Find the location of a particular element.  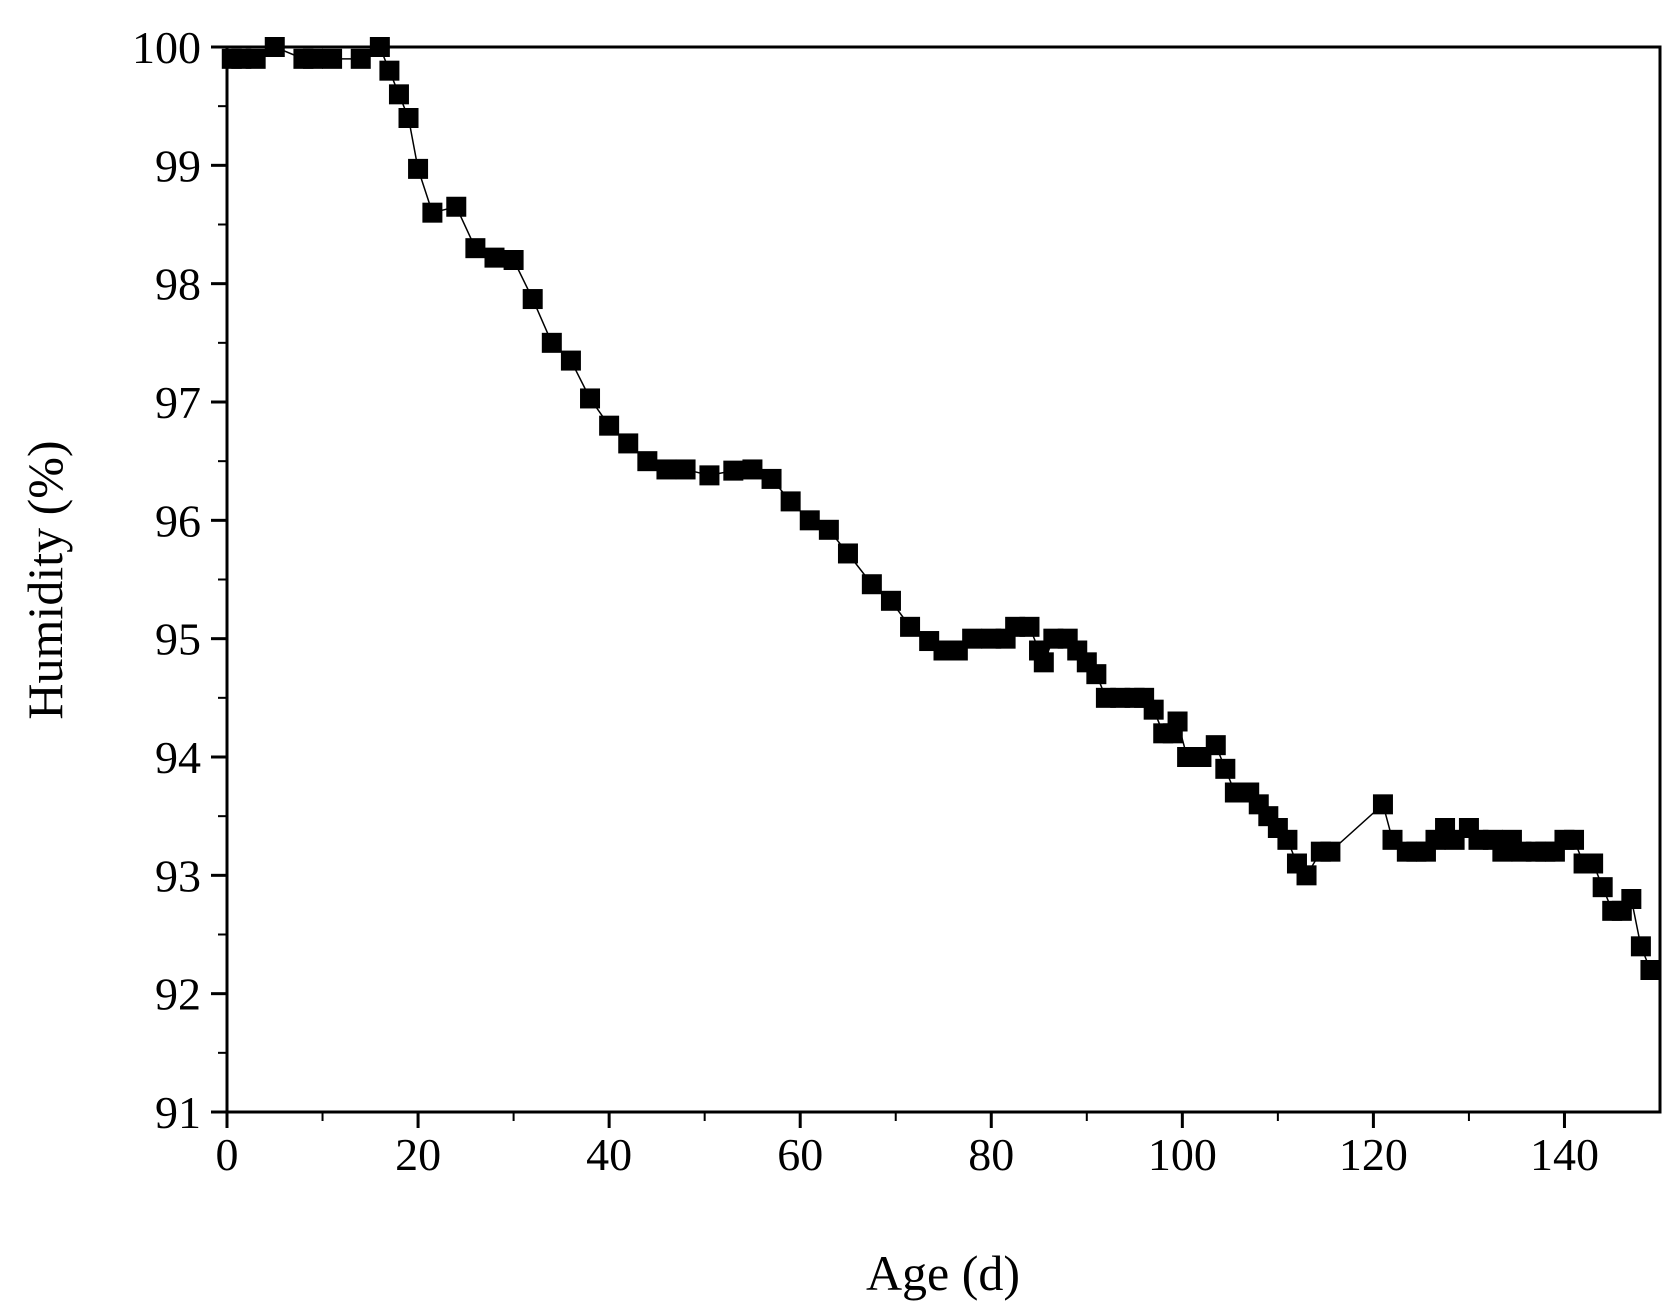

y-tick-label: 100 is located at coordinates (166, 47).